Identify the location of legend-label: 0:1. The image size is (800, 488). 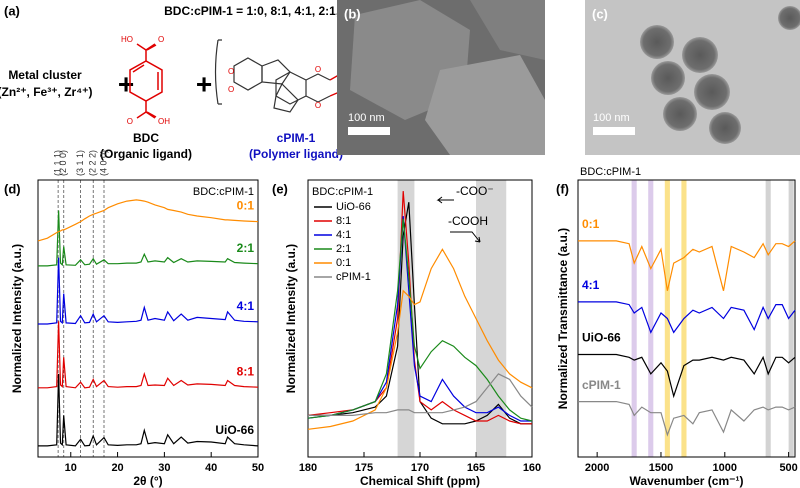
(343, 263).